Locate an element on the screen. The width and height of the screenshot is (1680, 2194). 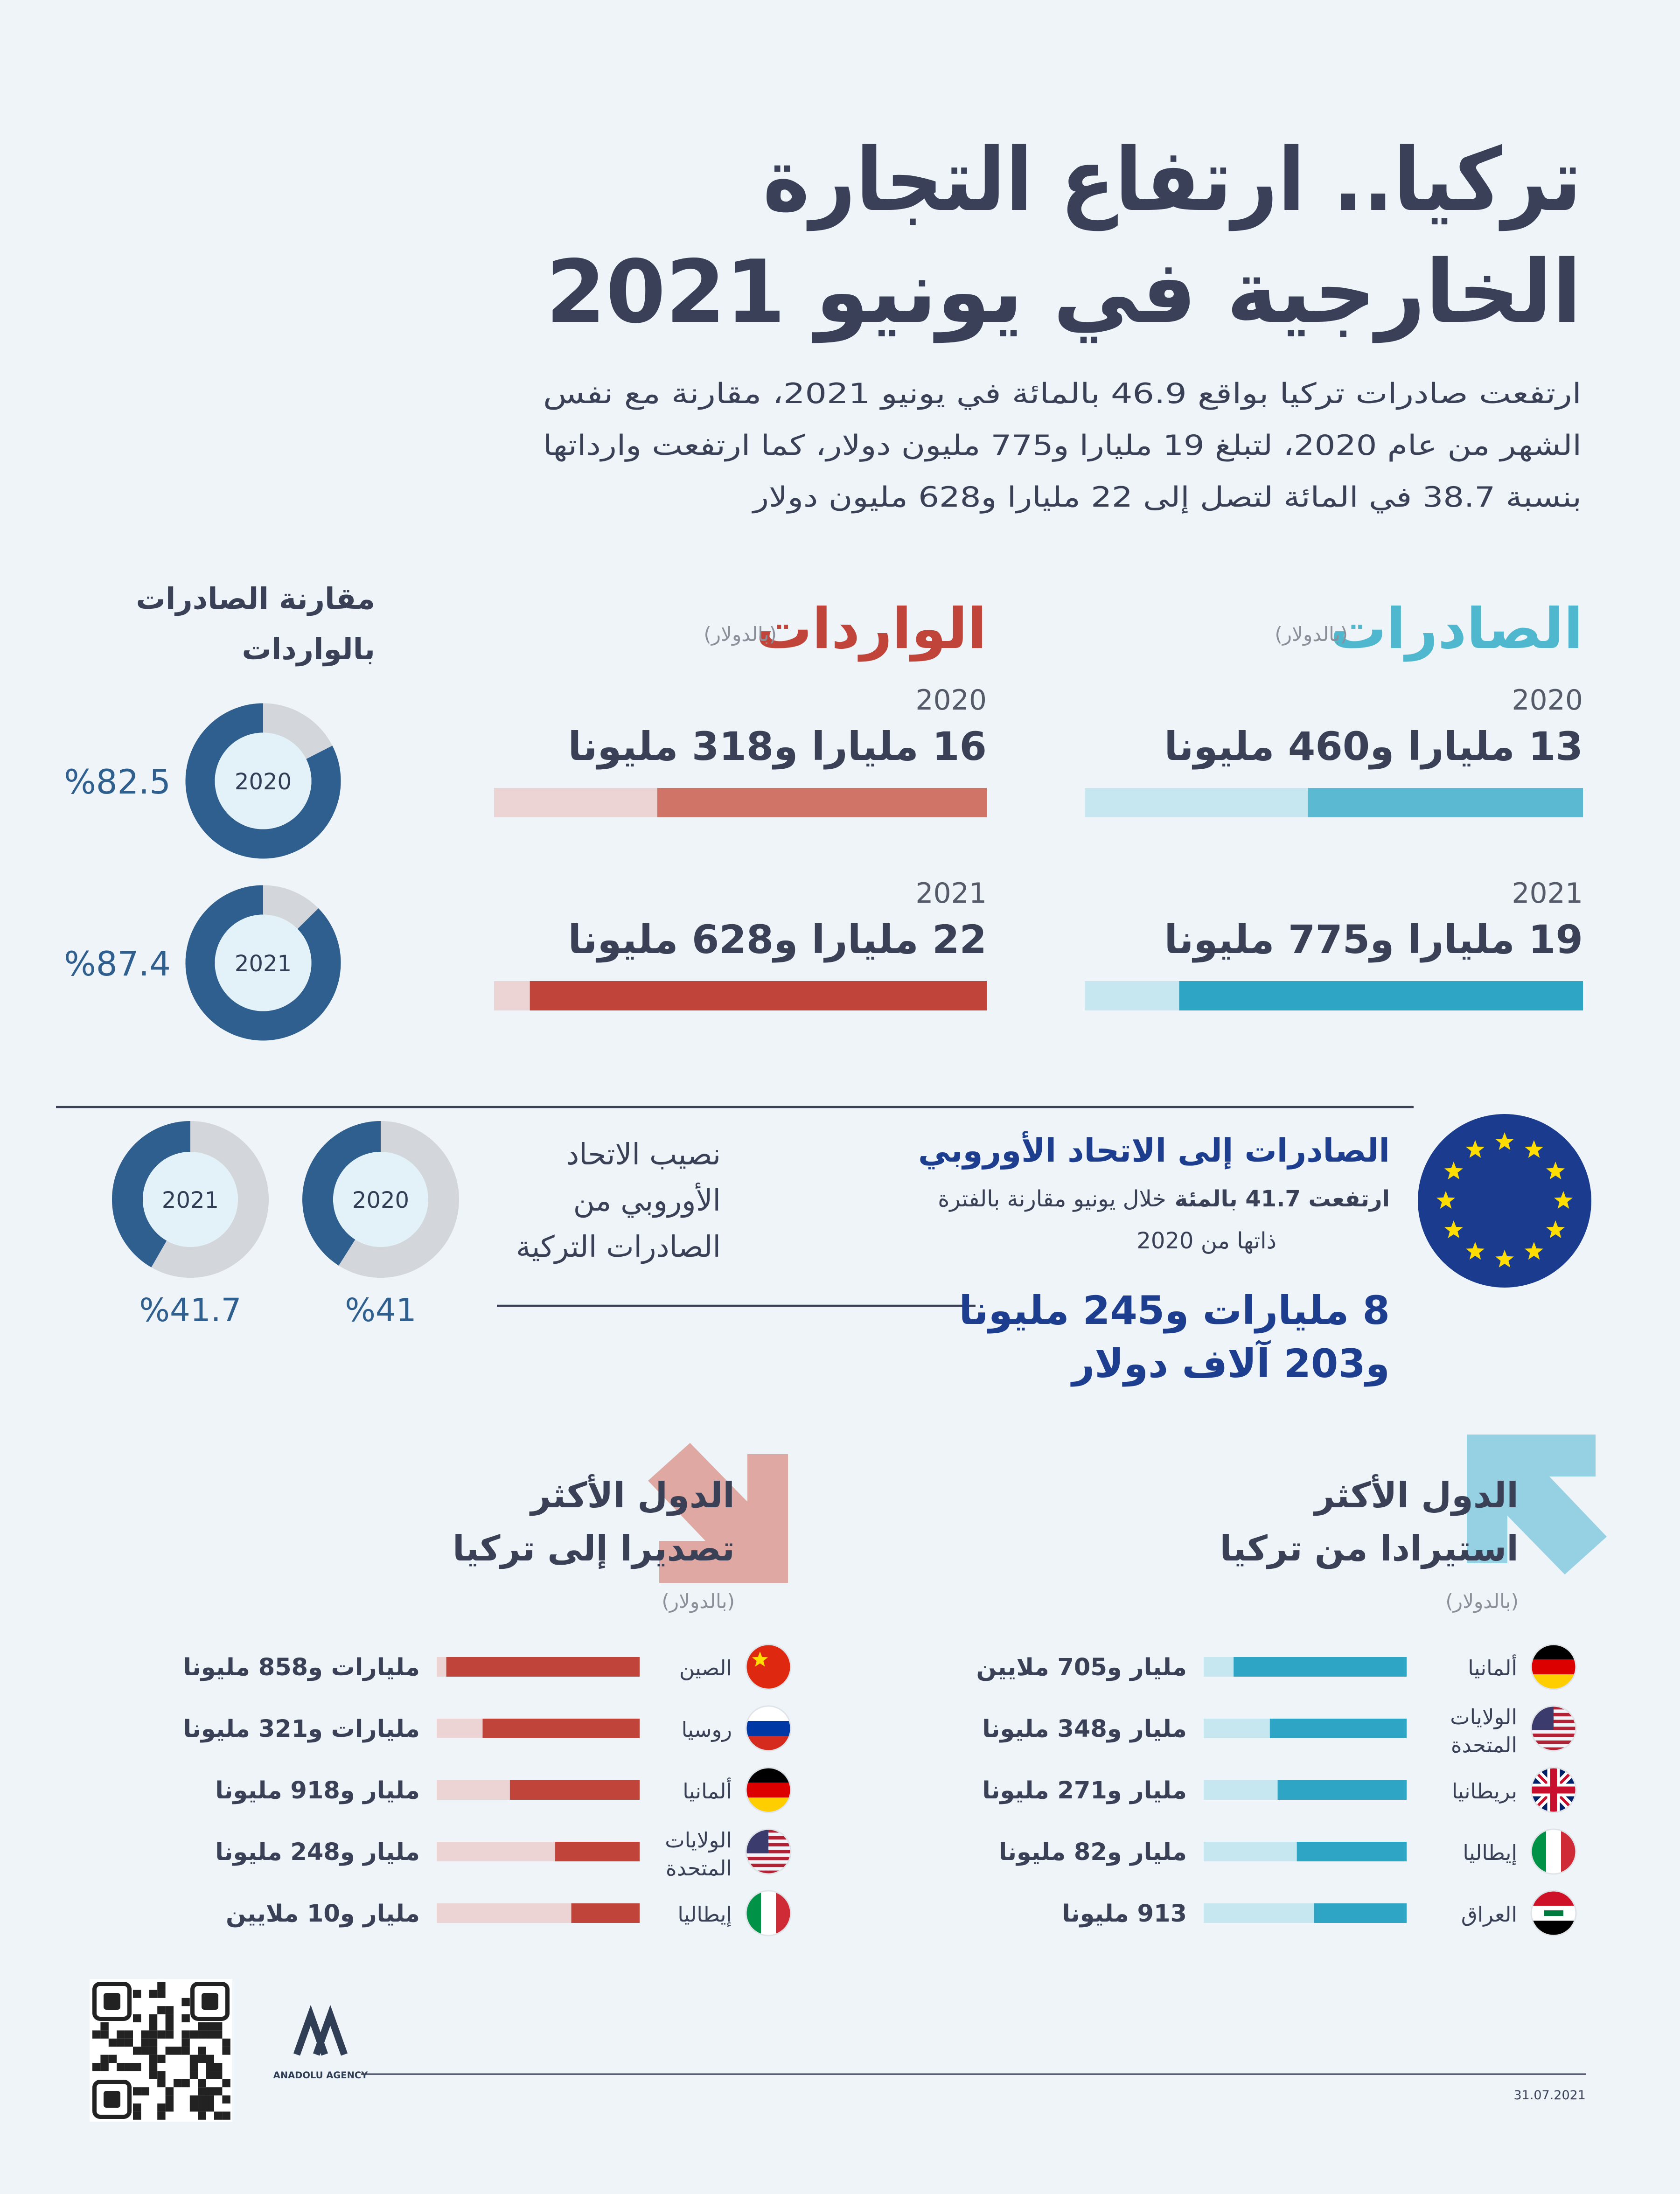
value-label: مليار و248 مليونا is located at coordinates (317, 1852).